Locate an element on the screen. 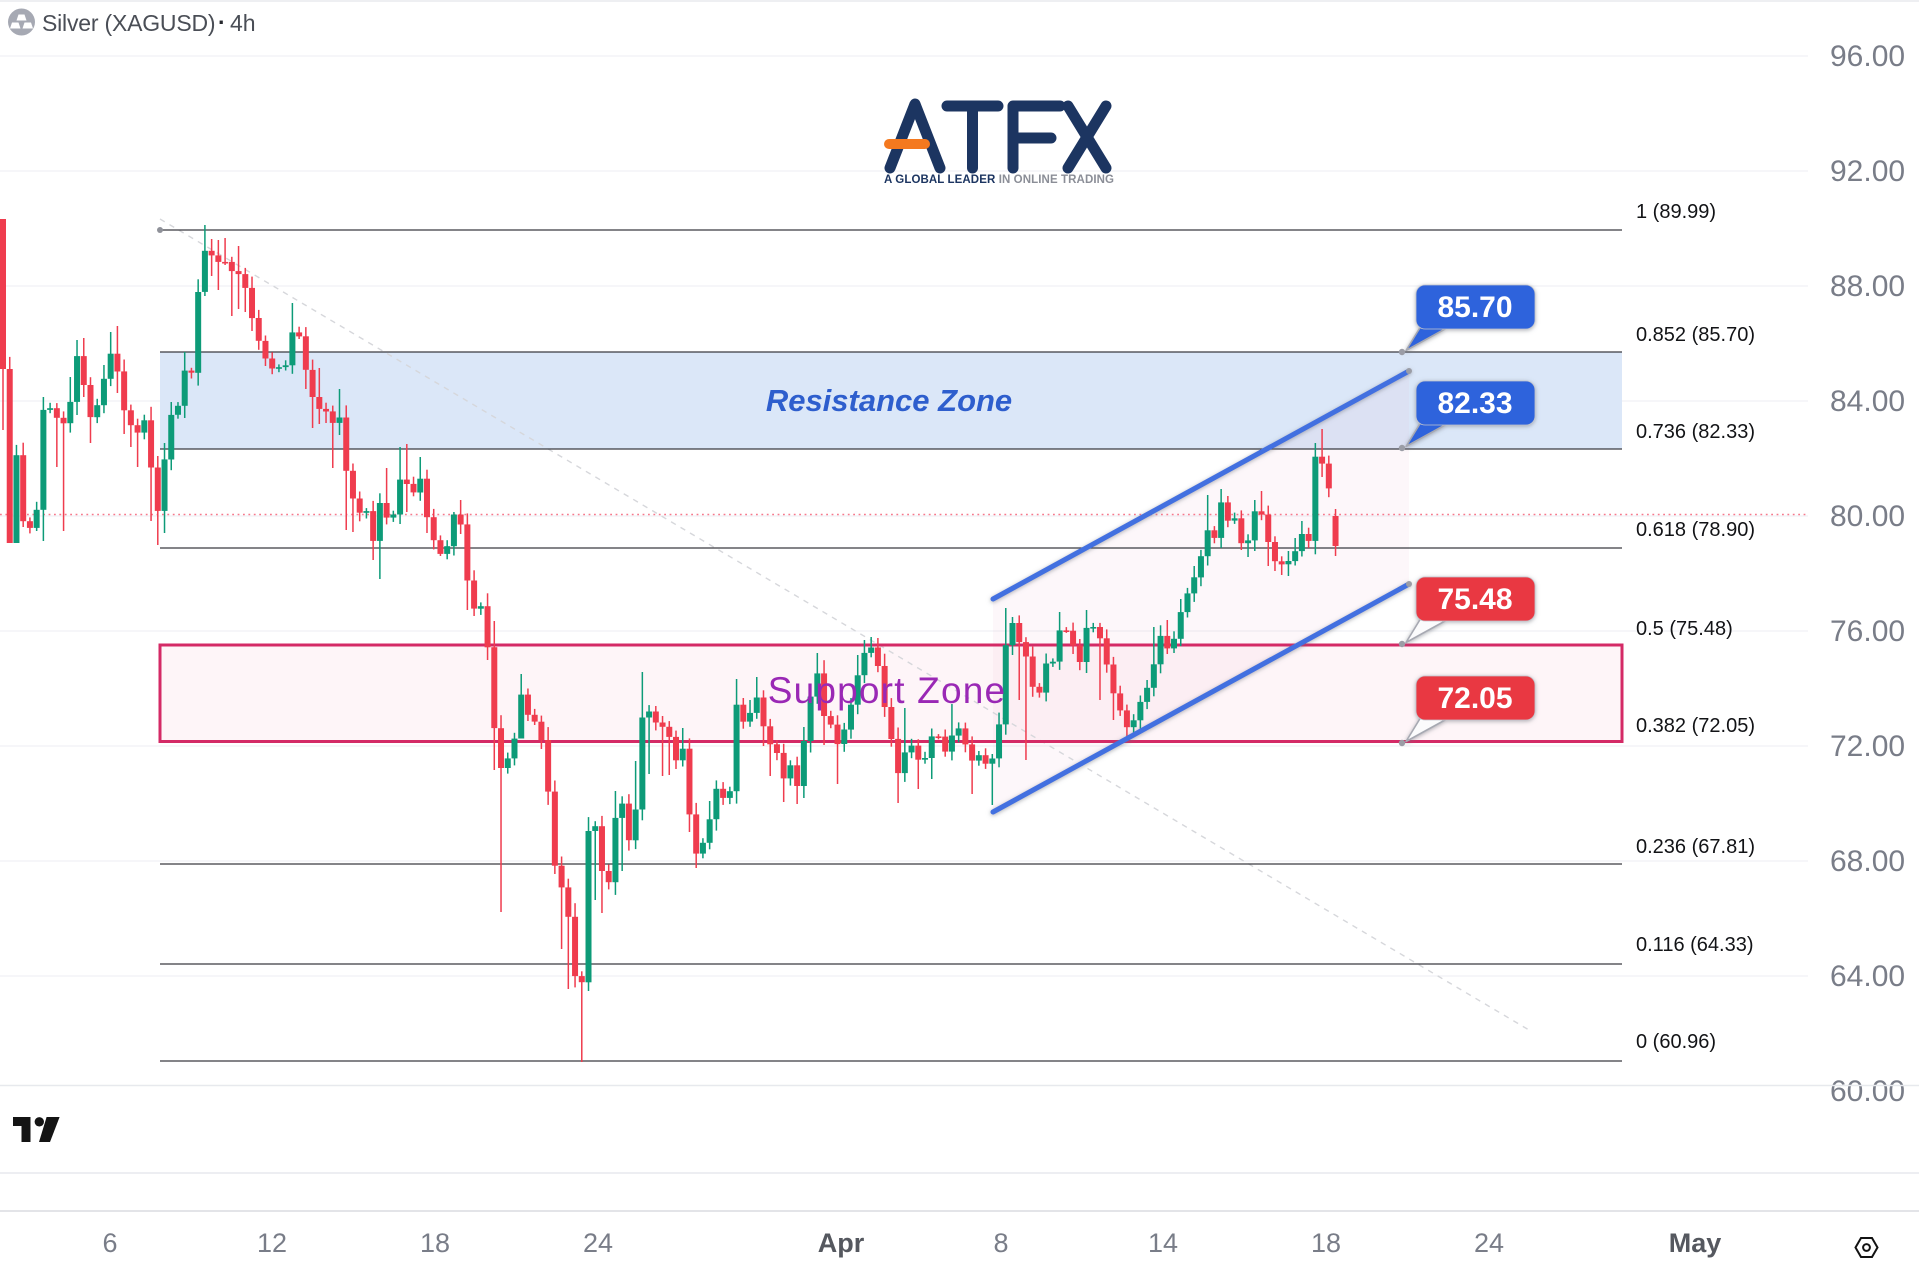 The height and width of the screenshot is (1267, 1919). svg-text: 0.736 (82.33) is located at coordinates (1695, 432).